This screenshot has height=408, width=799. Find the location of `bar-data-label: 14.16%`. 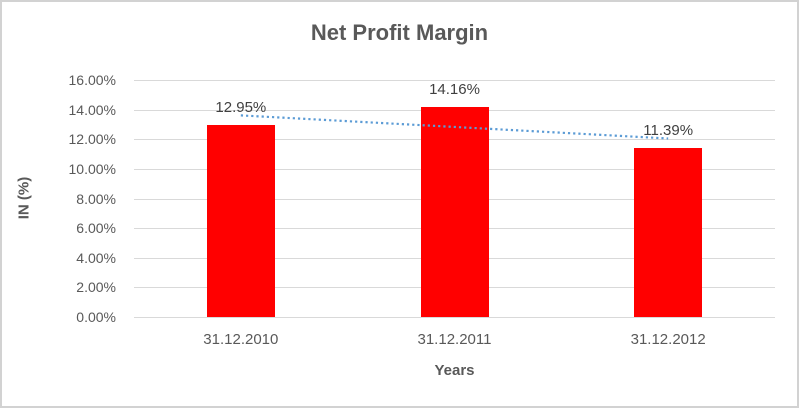

bar-data-label: 14.16% is located at coordinates (454, 90).